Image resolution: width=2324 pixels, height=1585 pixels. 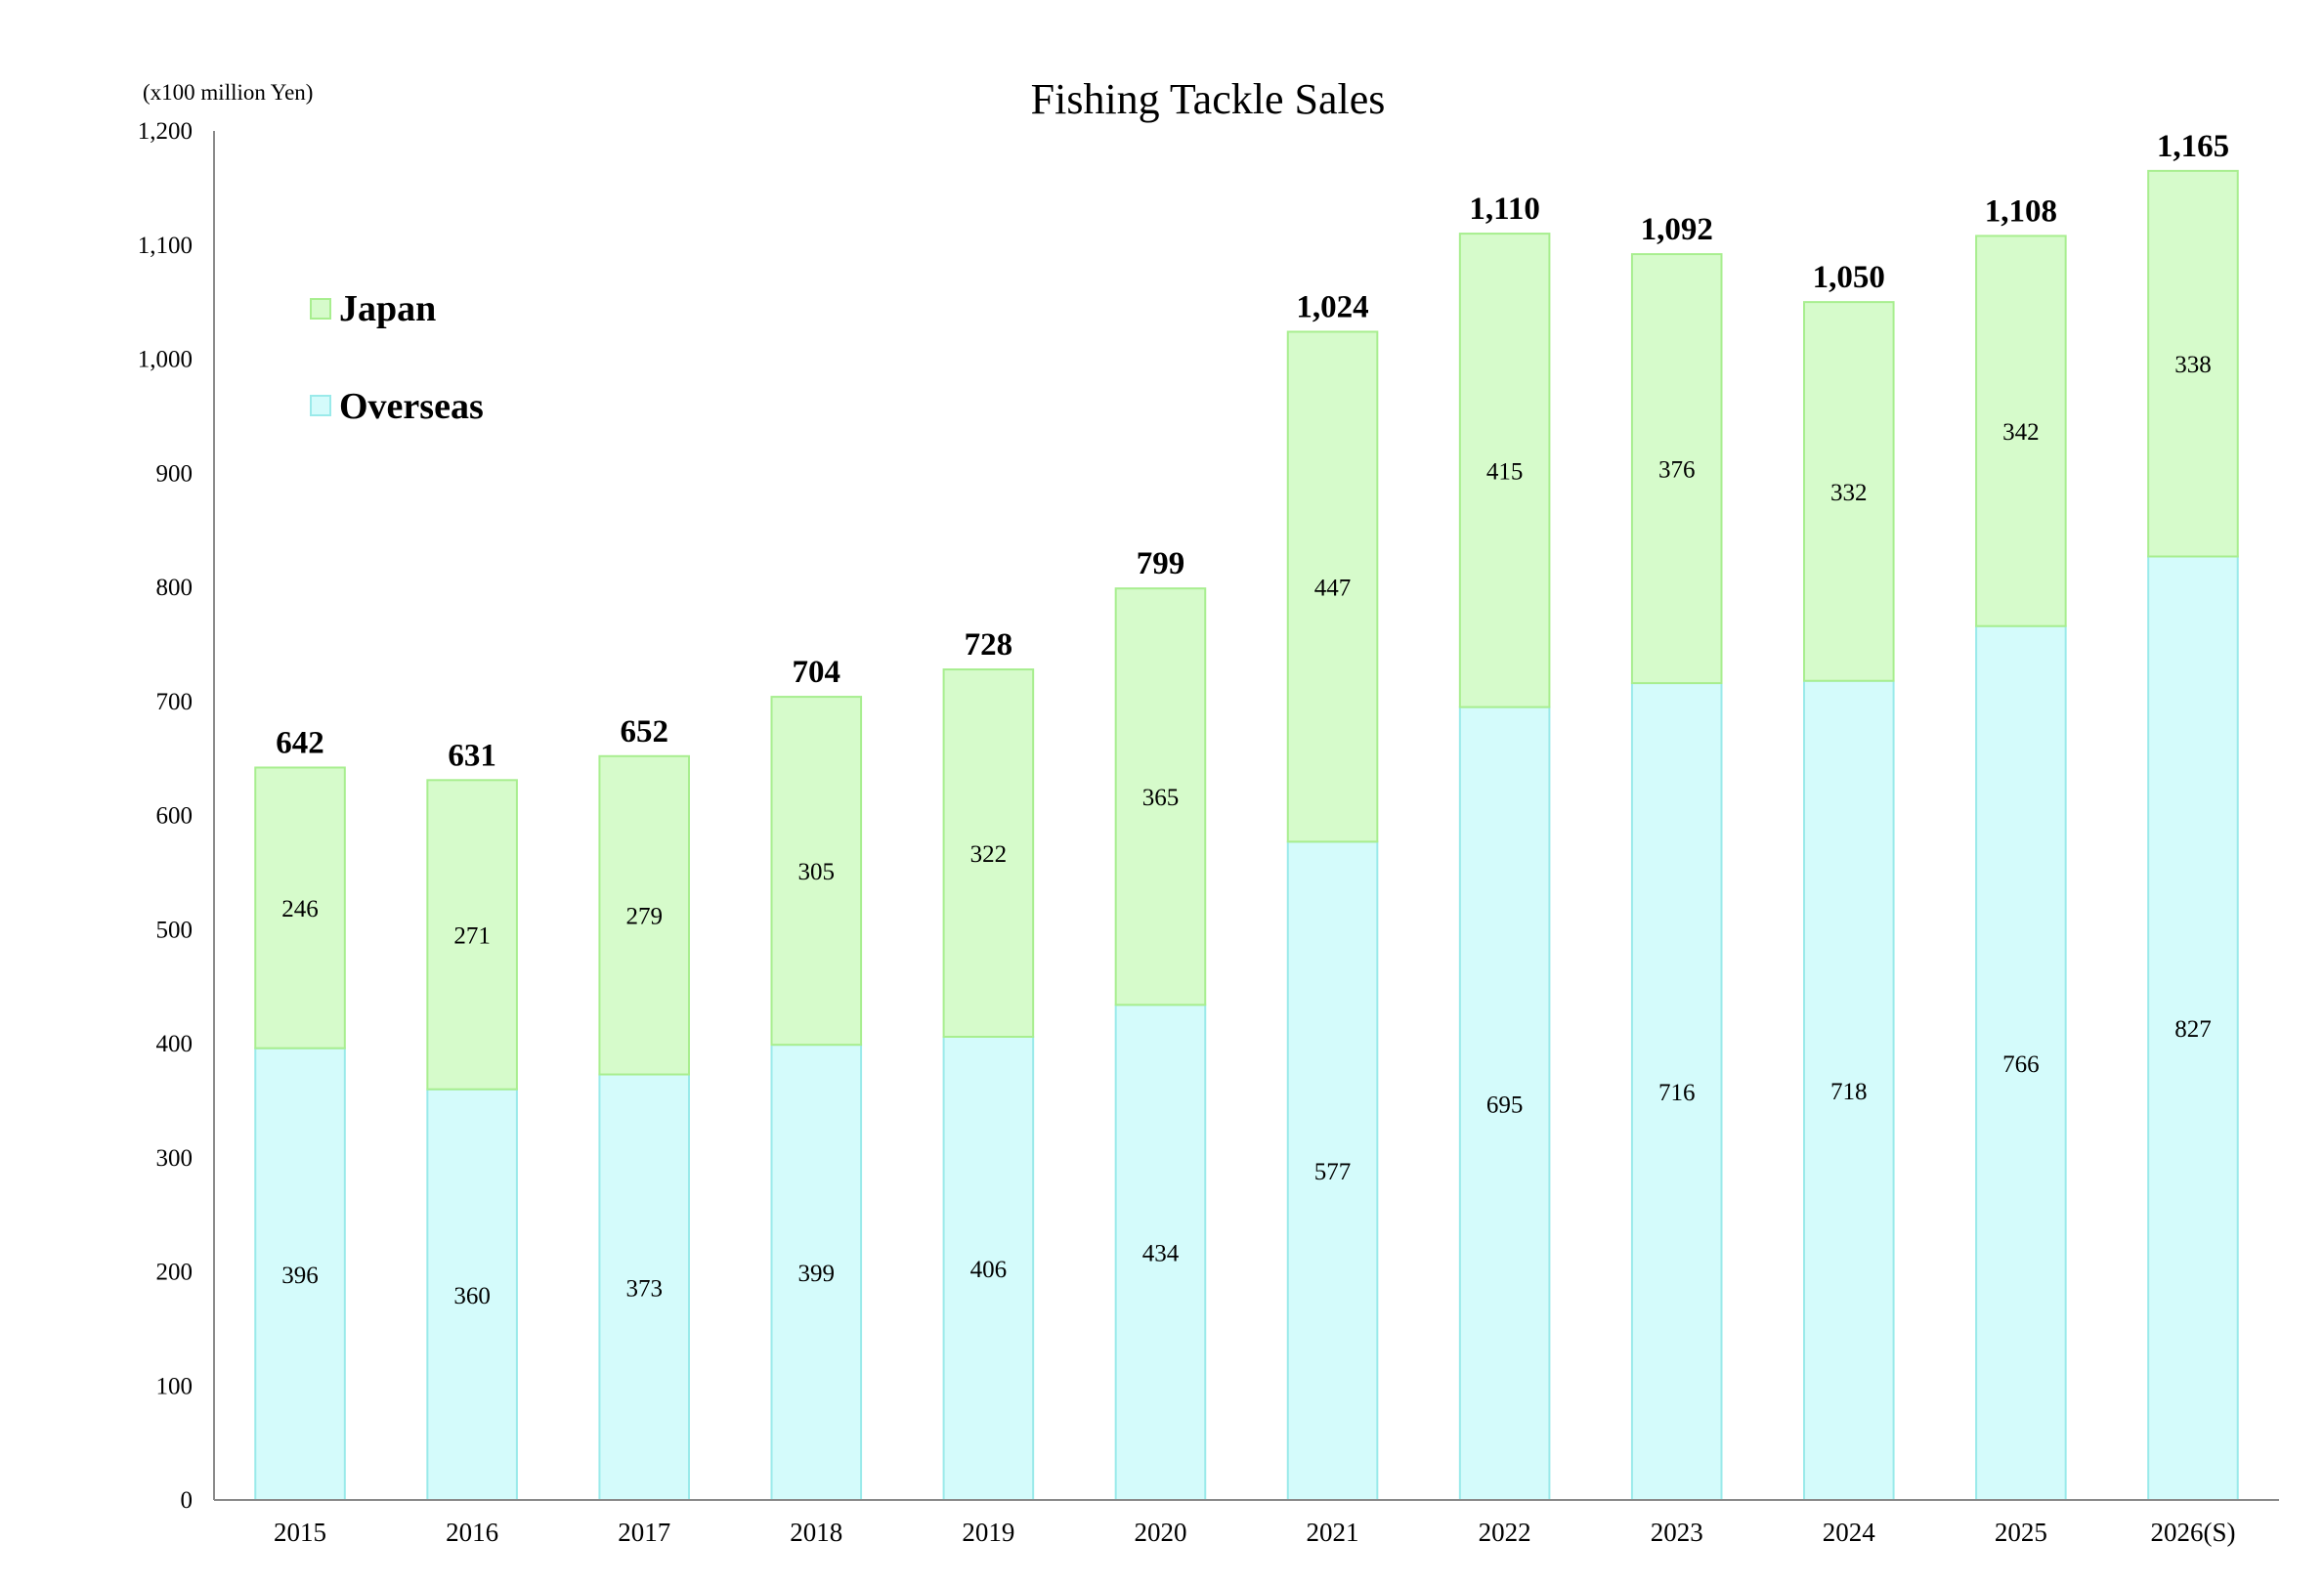 I want to click on japan-value-label: 279, so click(x=644, y=917).